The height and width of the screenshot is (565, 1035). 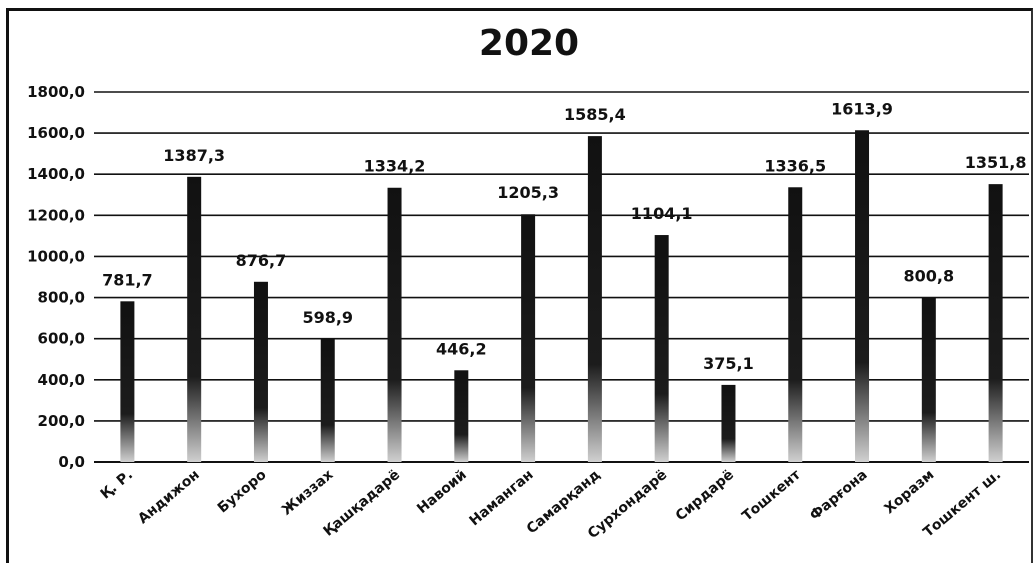 I want to click on data-label: 1336,5, so click(x=795, y=165).